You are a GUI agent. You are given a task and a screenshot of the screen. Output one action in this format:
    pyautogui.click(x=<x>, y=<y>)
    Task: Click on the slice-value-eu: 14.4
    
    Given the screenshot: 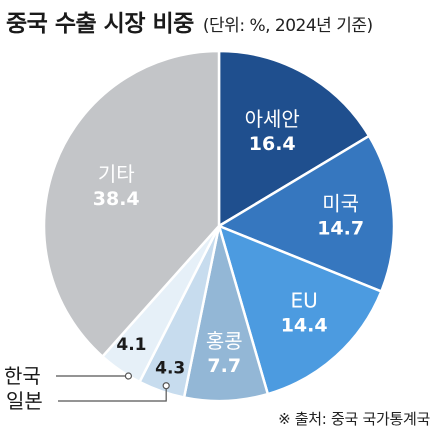 What is the action you would take?
    pyautogui.click(x=304, y=326)
    